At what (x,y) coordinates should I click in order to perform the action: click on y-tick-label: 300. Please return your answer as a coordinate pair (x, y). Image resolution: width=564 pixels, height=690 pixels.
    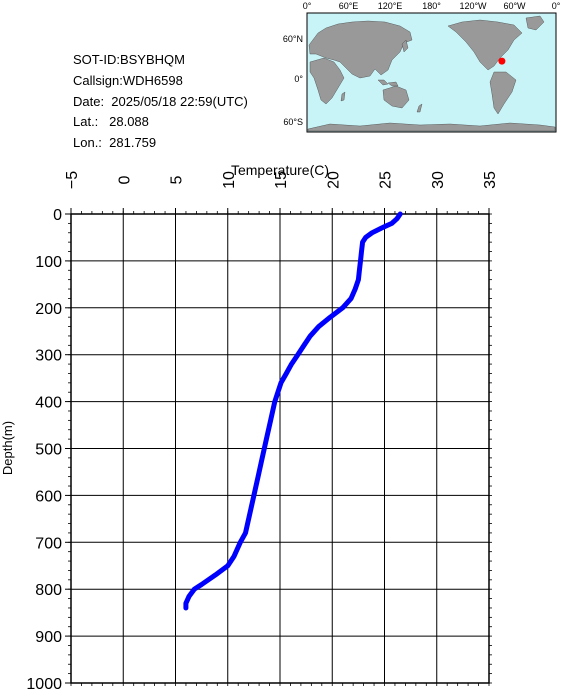
    Looking at the image, I should click on (48, 356).